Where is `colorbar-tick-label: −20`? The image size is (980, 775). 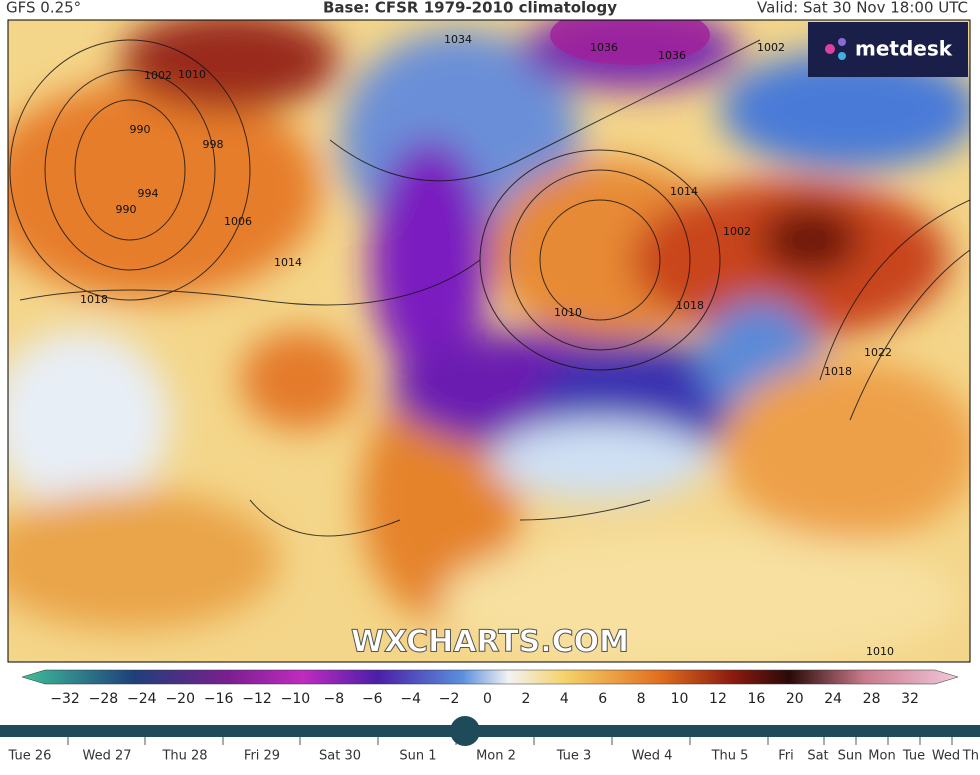 colorbar-tick-label: −20 is located at coordinates (180, 699).